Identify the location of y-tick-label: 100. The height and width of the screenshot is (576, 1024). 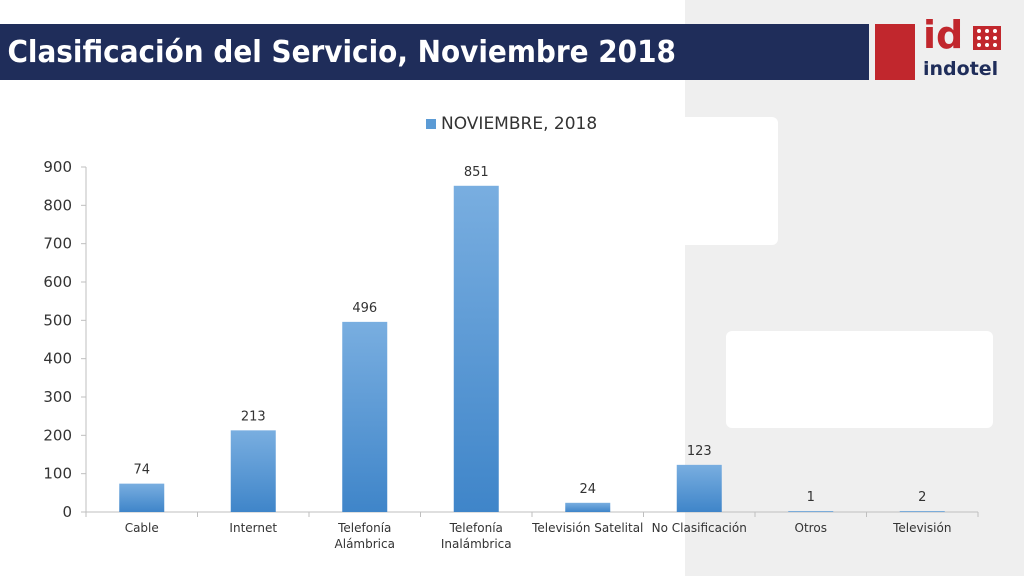
(57, 474).